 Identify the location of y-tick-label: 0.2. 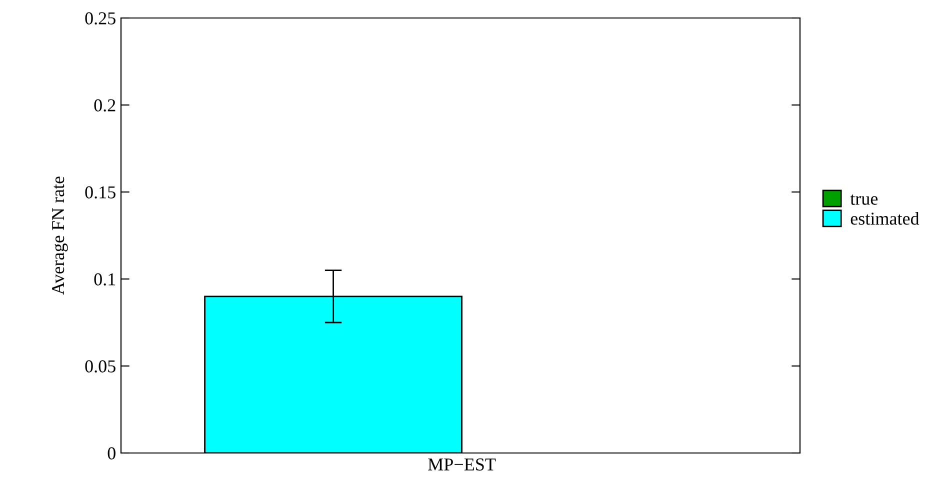
(105, 105).